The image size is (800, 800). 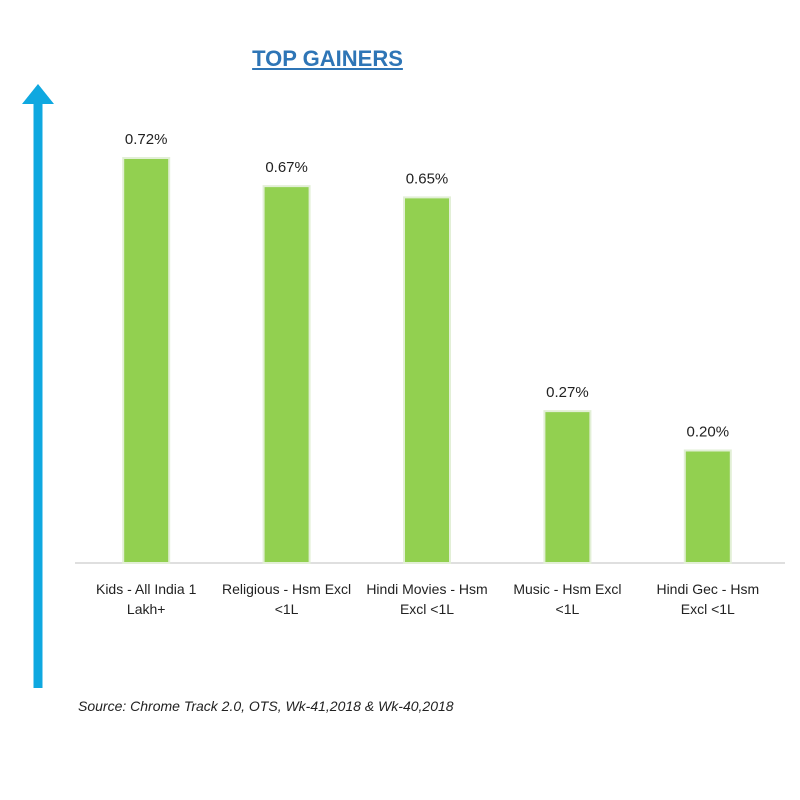 What do you see at coordinates (708, 599) in the screenshot?
I see `x-tick-label: Hindi Gec - Hsm Excl <1L` at bounding box center [708, 599].